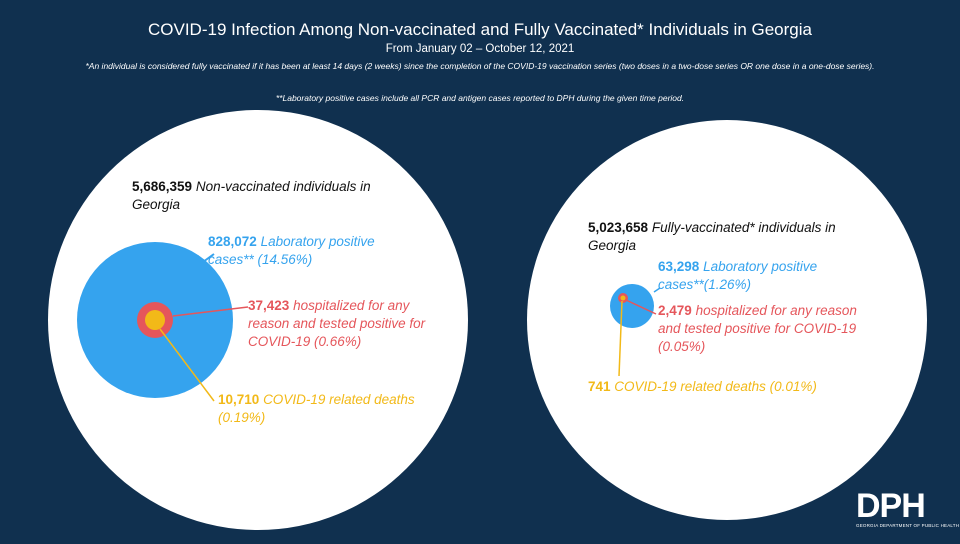  Describe the element at coordinates (891, 506) in the screenshot. I see `dph-logo-letters: DPH` at that location.